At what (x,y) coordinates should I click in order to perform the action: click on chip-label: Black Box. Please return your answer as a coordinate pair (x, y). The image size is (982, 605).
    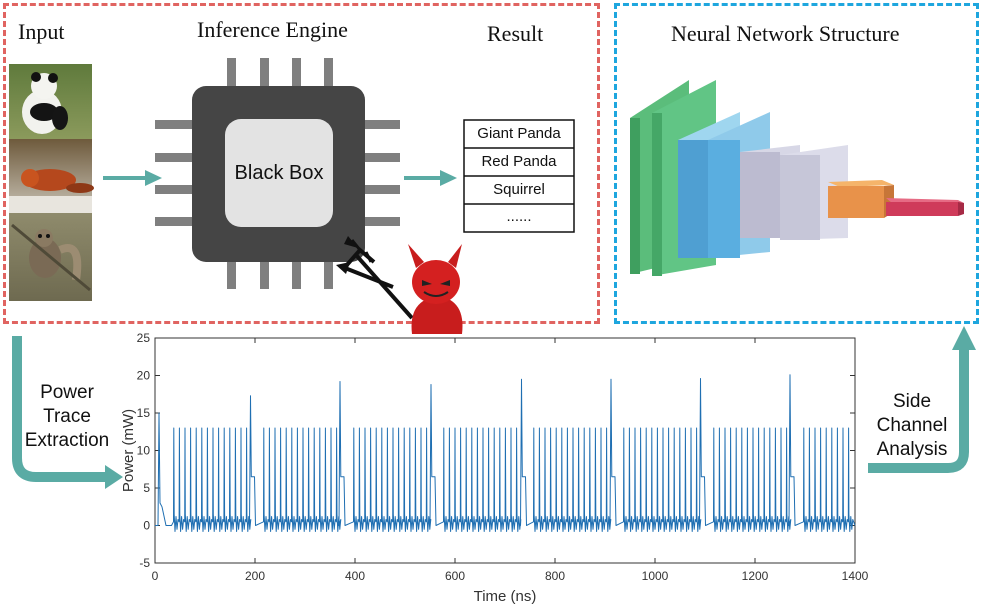
    Looking at the image, I should click on (279, 173).